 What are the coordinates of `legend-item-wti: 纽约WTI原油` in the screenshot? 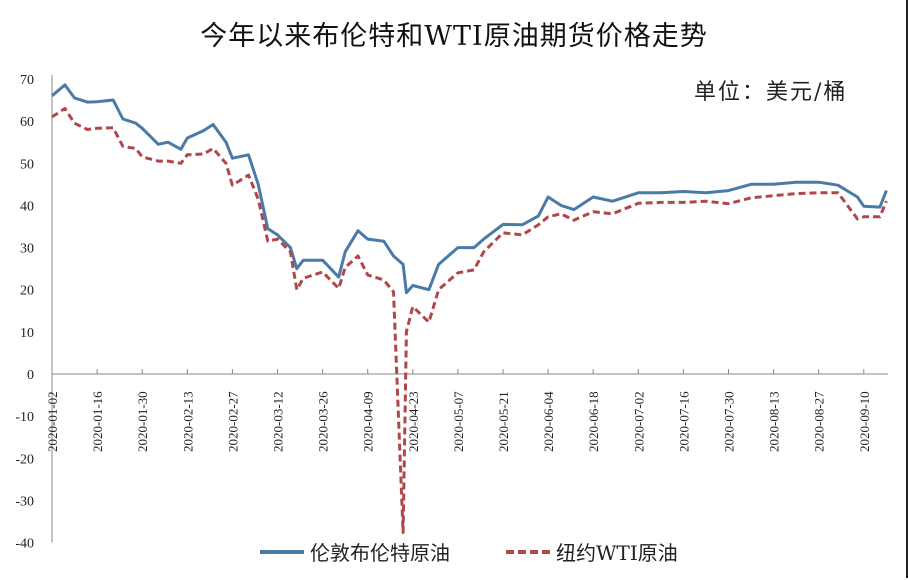 It's located at (592, 551).